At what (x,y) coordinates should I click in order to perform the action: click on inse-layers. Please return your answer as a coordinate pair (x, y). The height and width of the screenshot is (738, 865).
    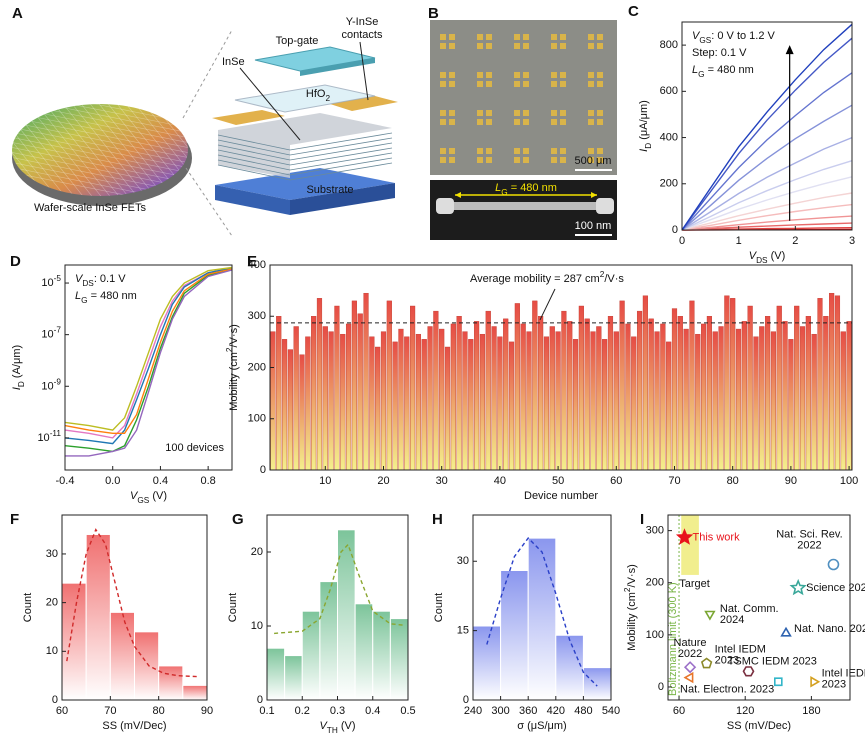
    Looking at the image, I should click on (305, 145).